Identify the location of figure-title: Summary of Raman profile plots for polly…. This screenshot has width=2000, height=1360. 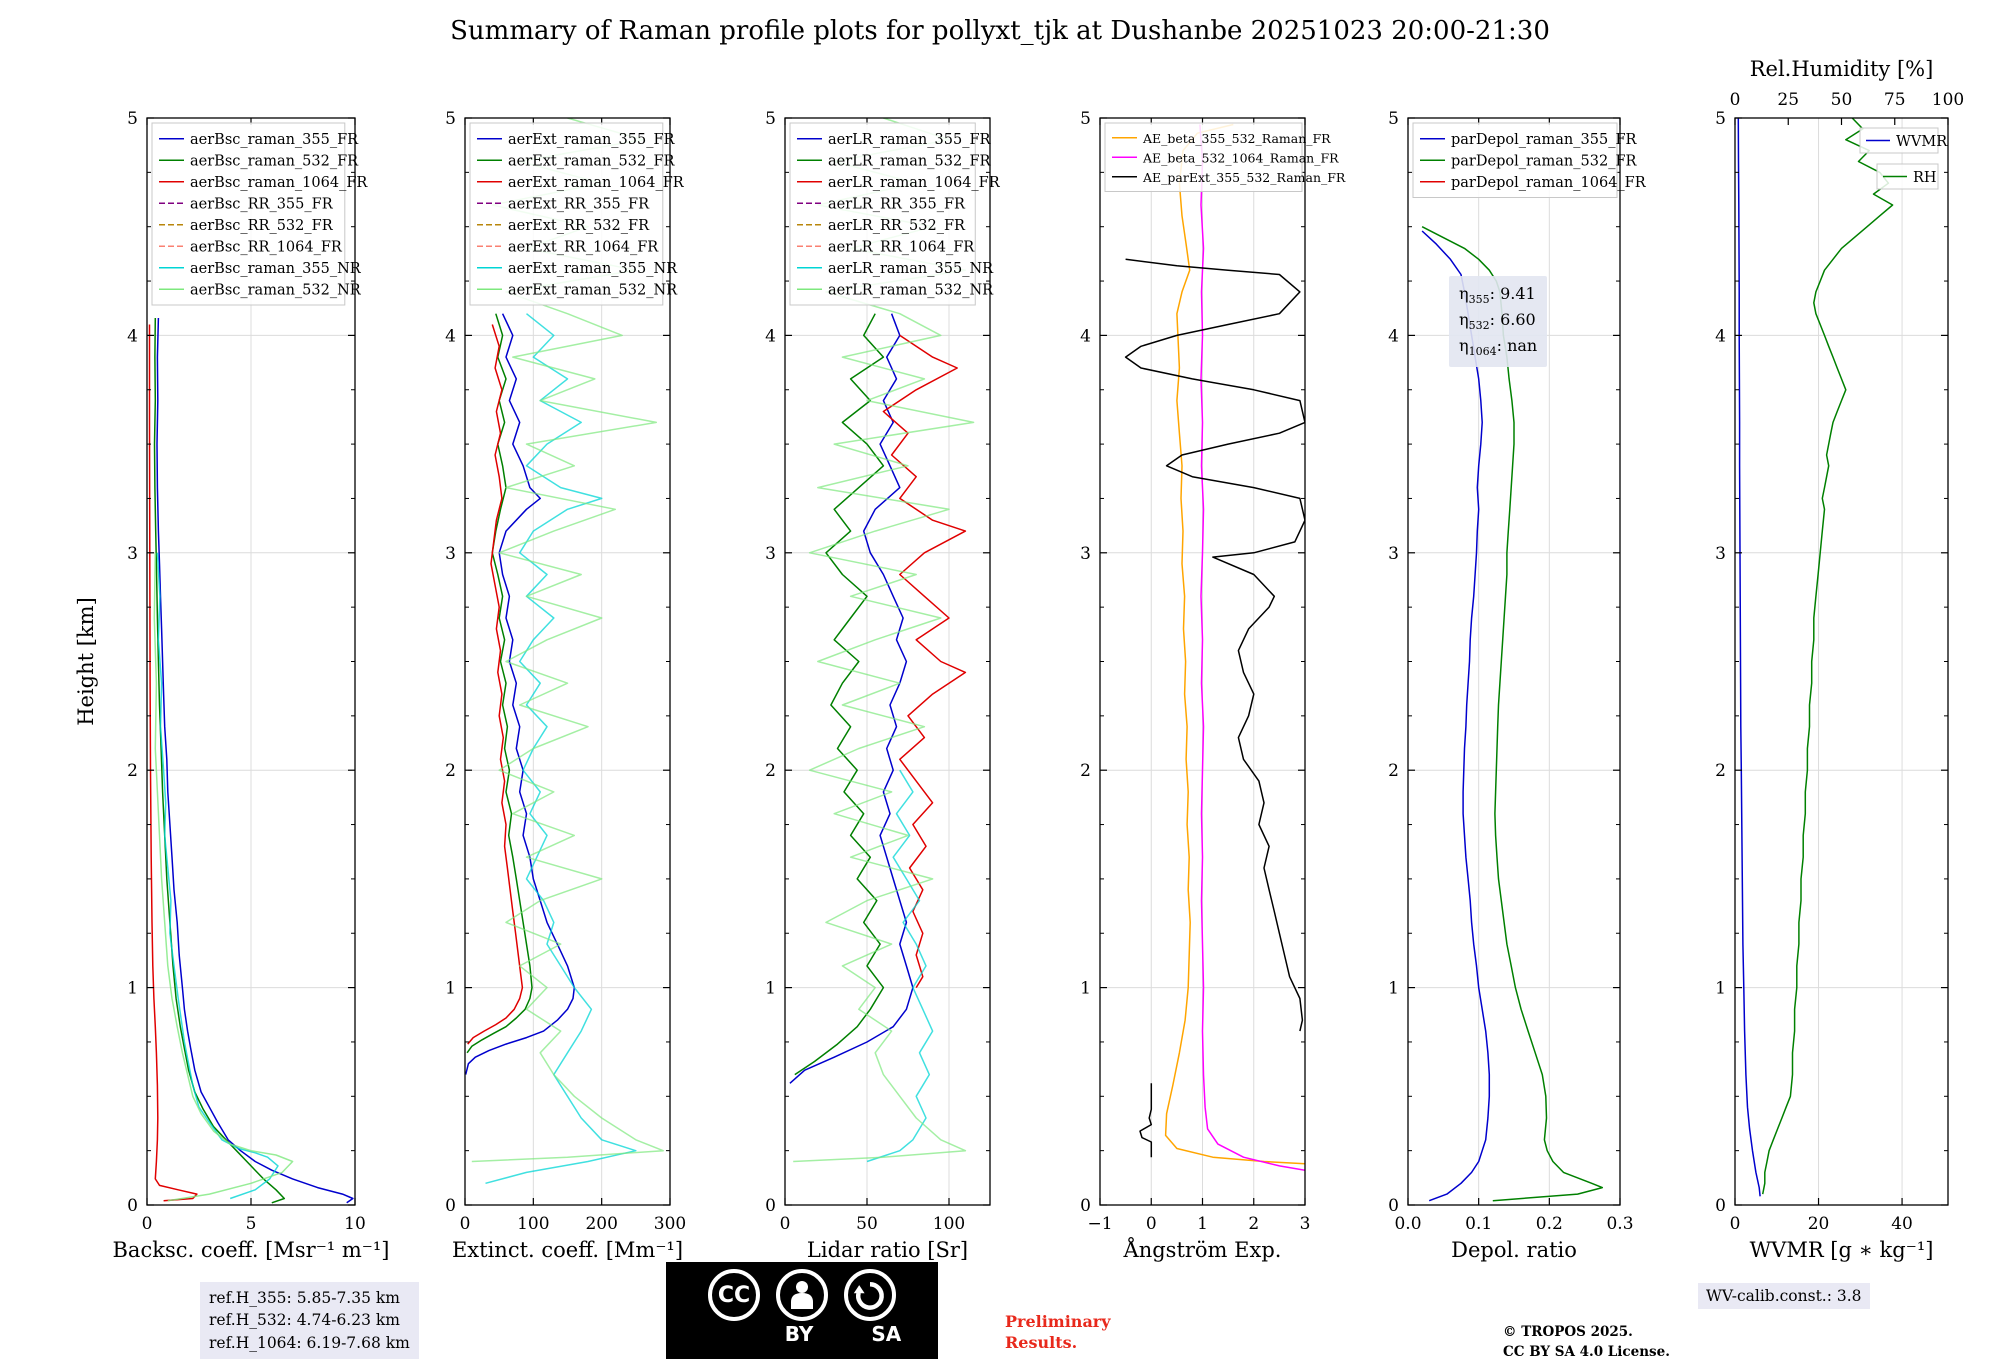
(1000, 31).